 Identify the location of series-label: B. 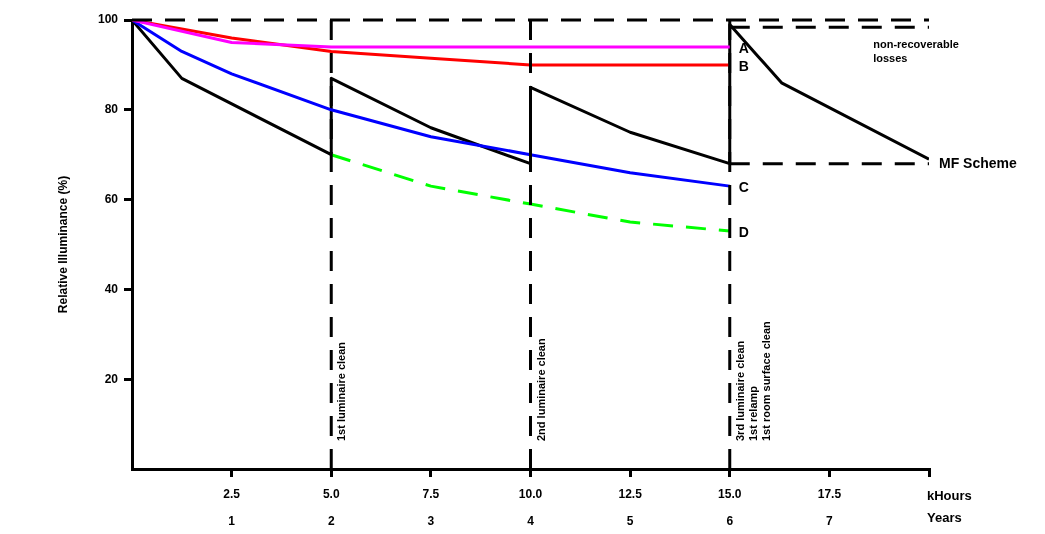
(743, 65).